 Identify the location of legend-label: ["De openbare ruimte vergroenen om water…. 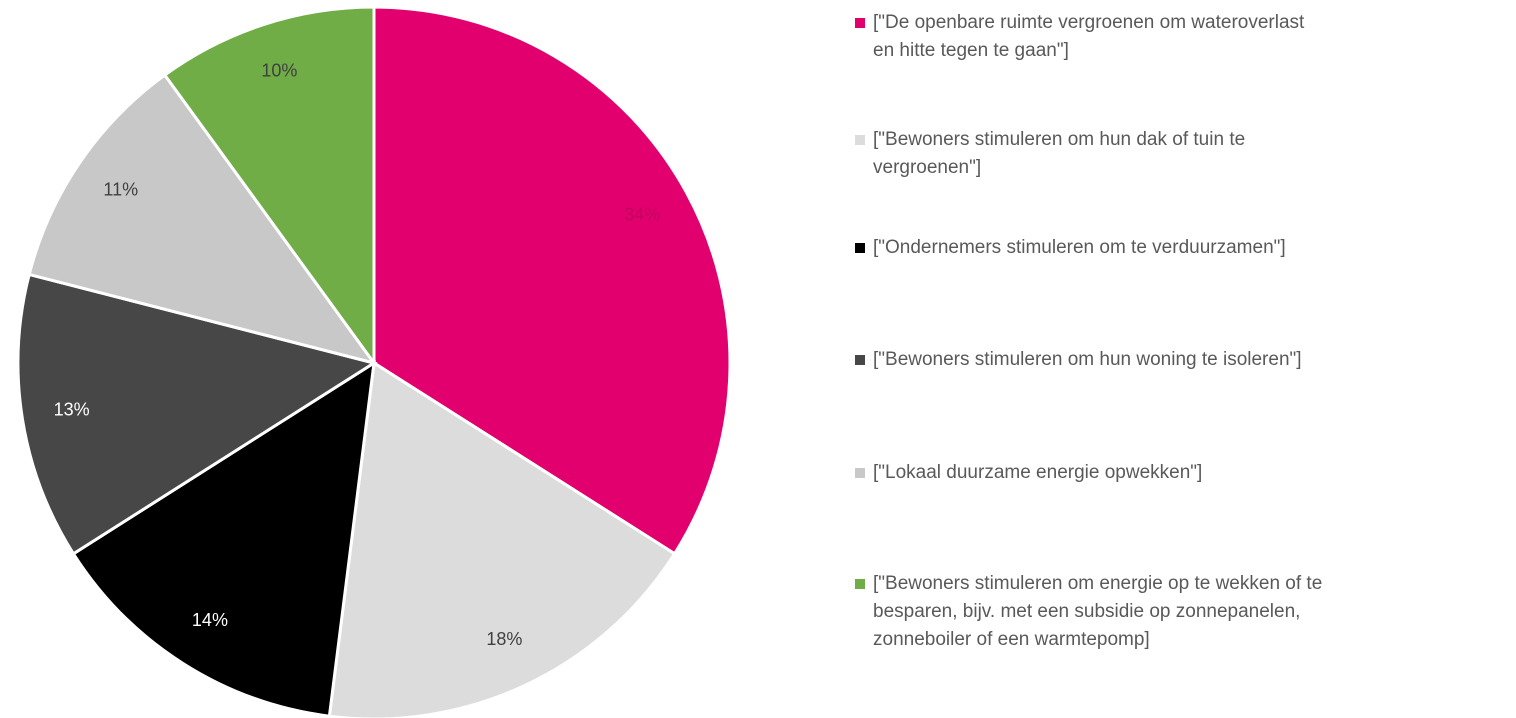
(1089, 36).